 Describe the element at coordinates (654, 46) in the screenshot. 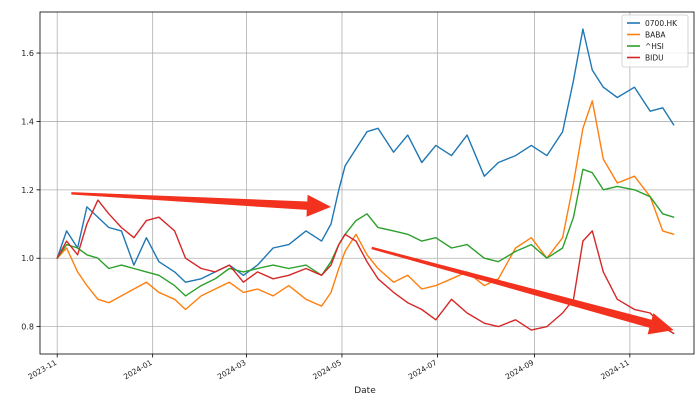

I see `legend-label: ^HSI` at that location.